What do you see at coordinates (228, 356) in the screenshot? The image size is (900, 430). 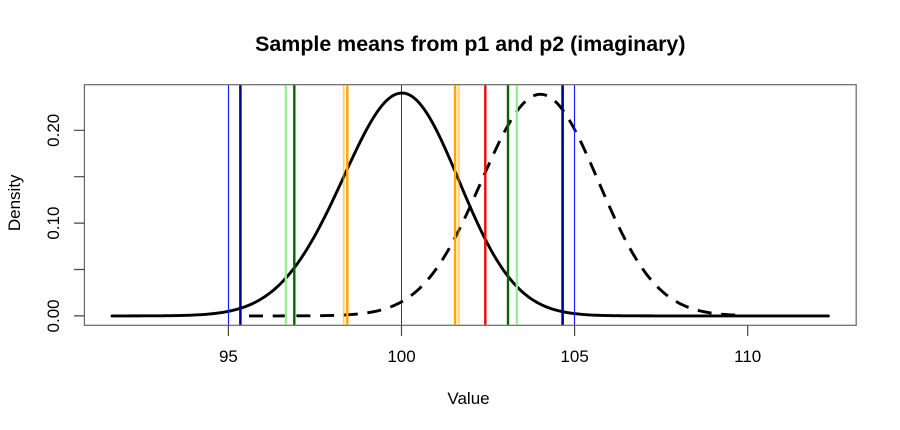 I see `svg-text: 95` at bounding box center [228, 356].